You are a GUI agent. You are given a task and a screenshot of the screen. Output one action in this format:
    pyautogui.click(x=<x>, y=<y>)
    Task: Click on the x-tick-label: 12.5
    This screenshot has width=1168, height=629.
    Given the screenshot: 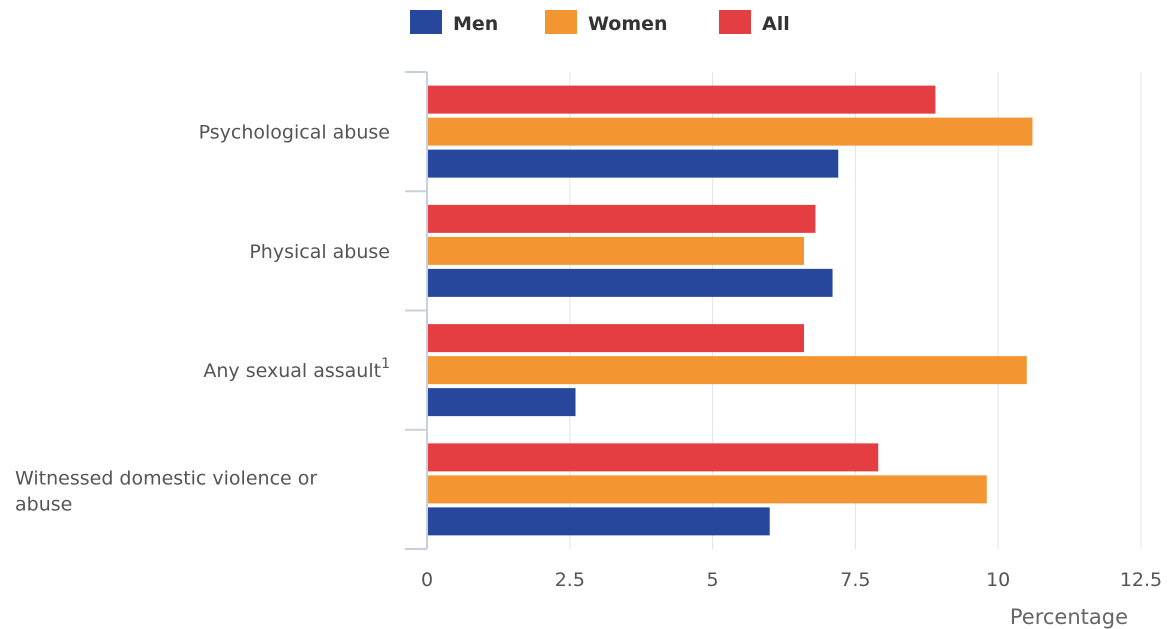 What is the action you would take?
    pyautogui.click(x=1141, y=580)
    